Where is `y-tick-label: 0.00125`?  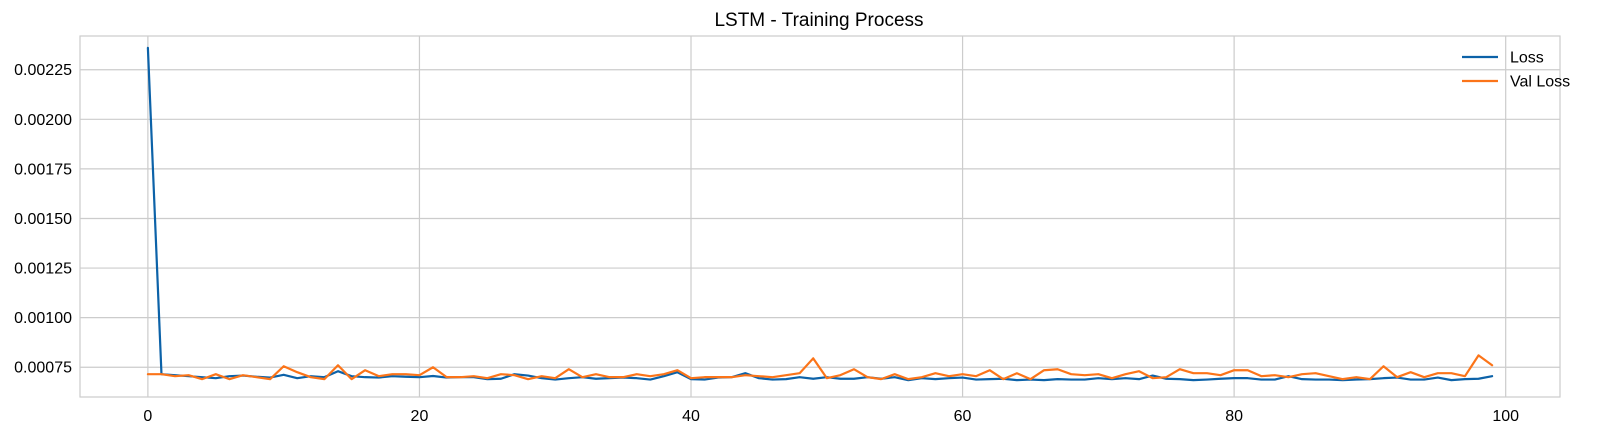
y-tick-label: 0.00125 is located at coordinates (43, 269).